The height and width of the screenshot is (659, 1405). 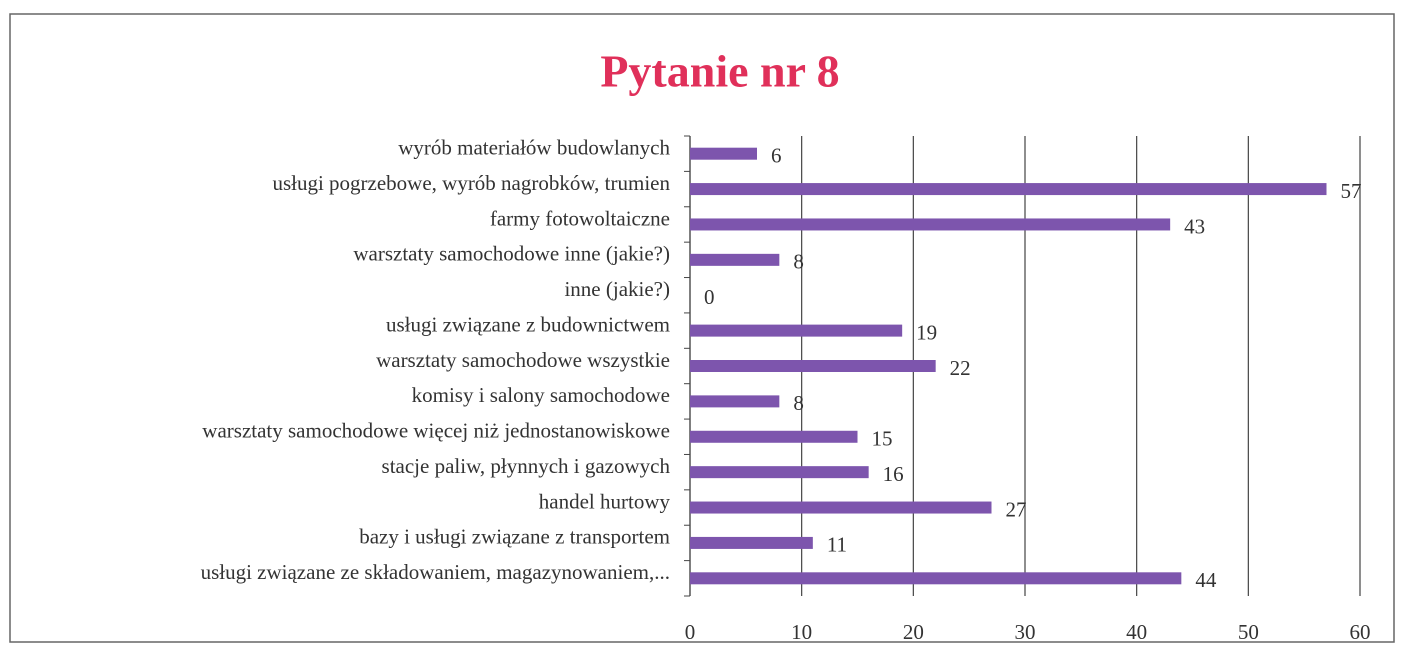 I want to click on y-tick-label: inne (jakie?), so click(x=617, y=289).